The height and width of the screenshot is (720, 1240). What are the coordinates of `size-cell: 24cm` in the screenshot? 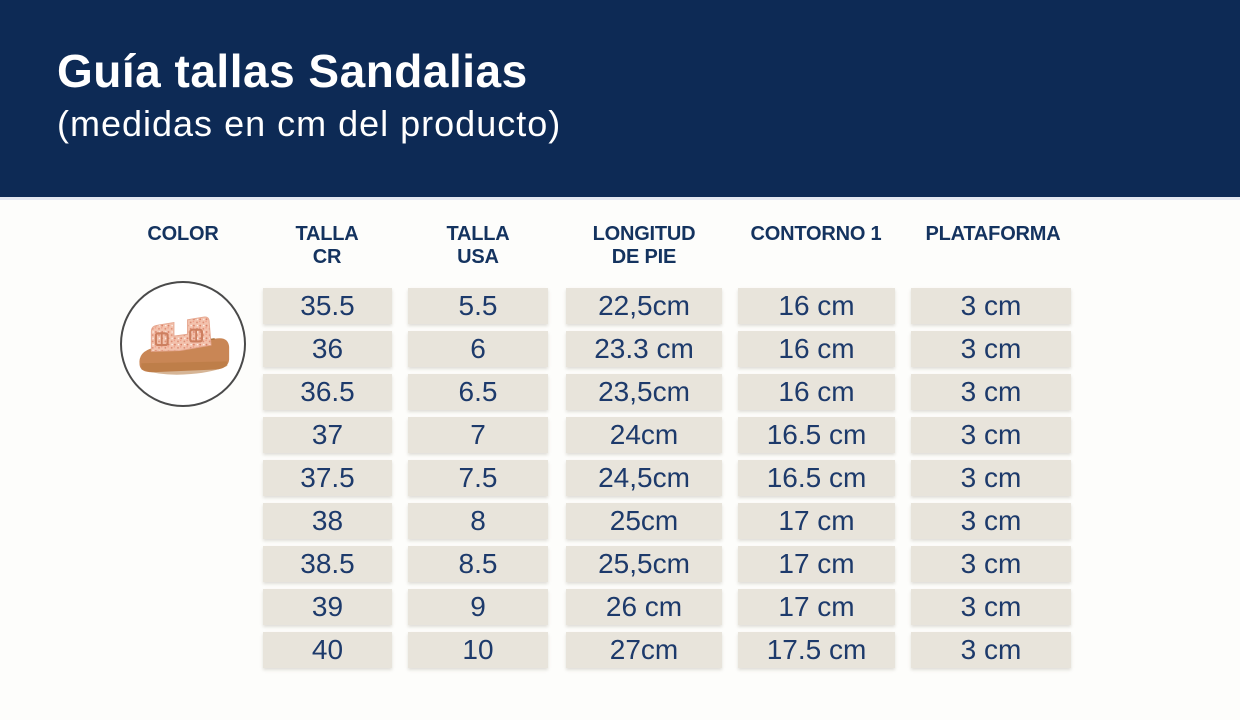 It's located at (644, 435).